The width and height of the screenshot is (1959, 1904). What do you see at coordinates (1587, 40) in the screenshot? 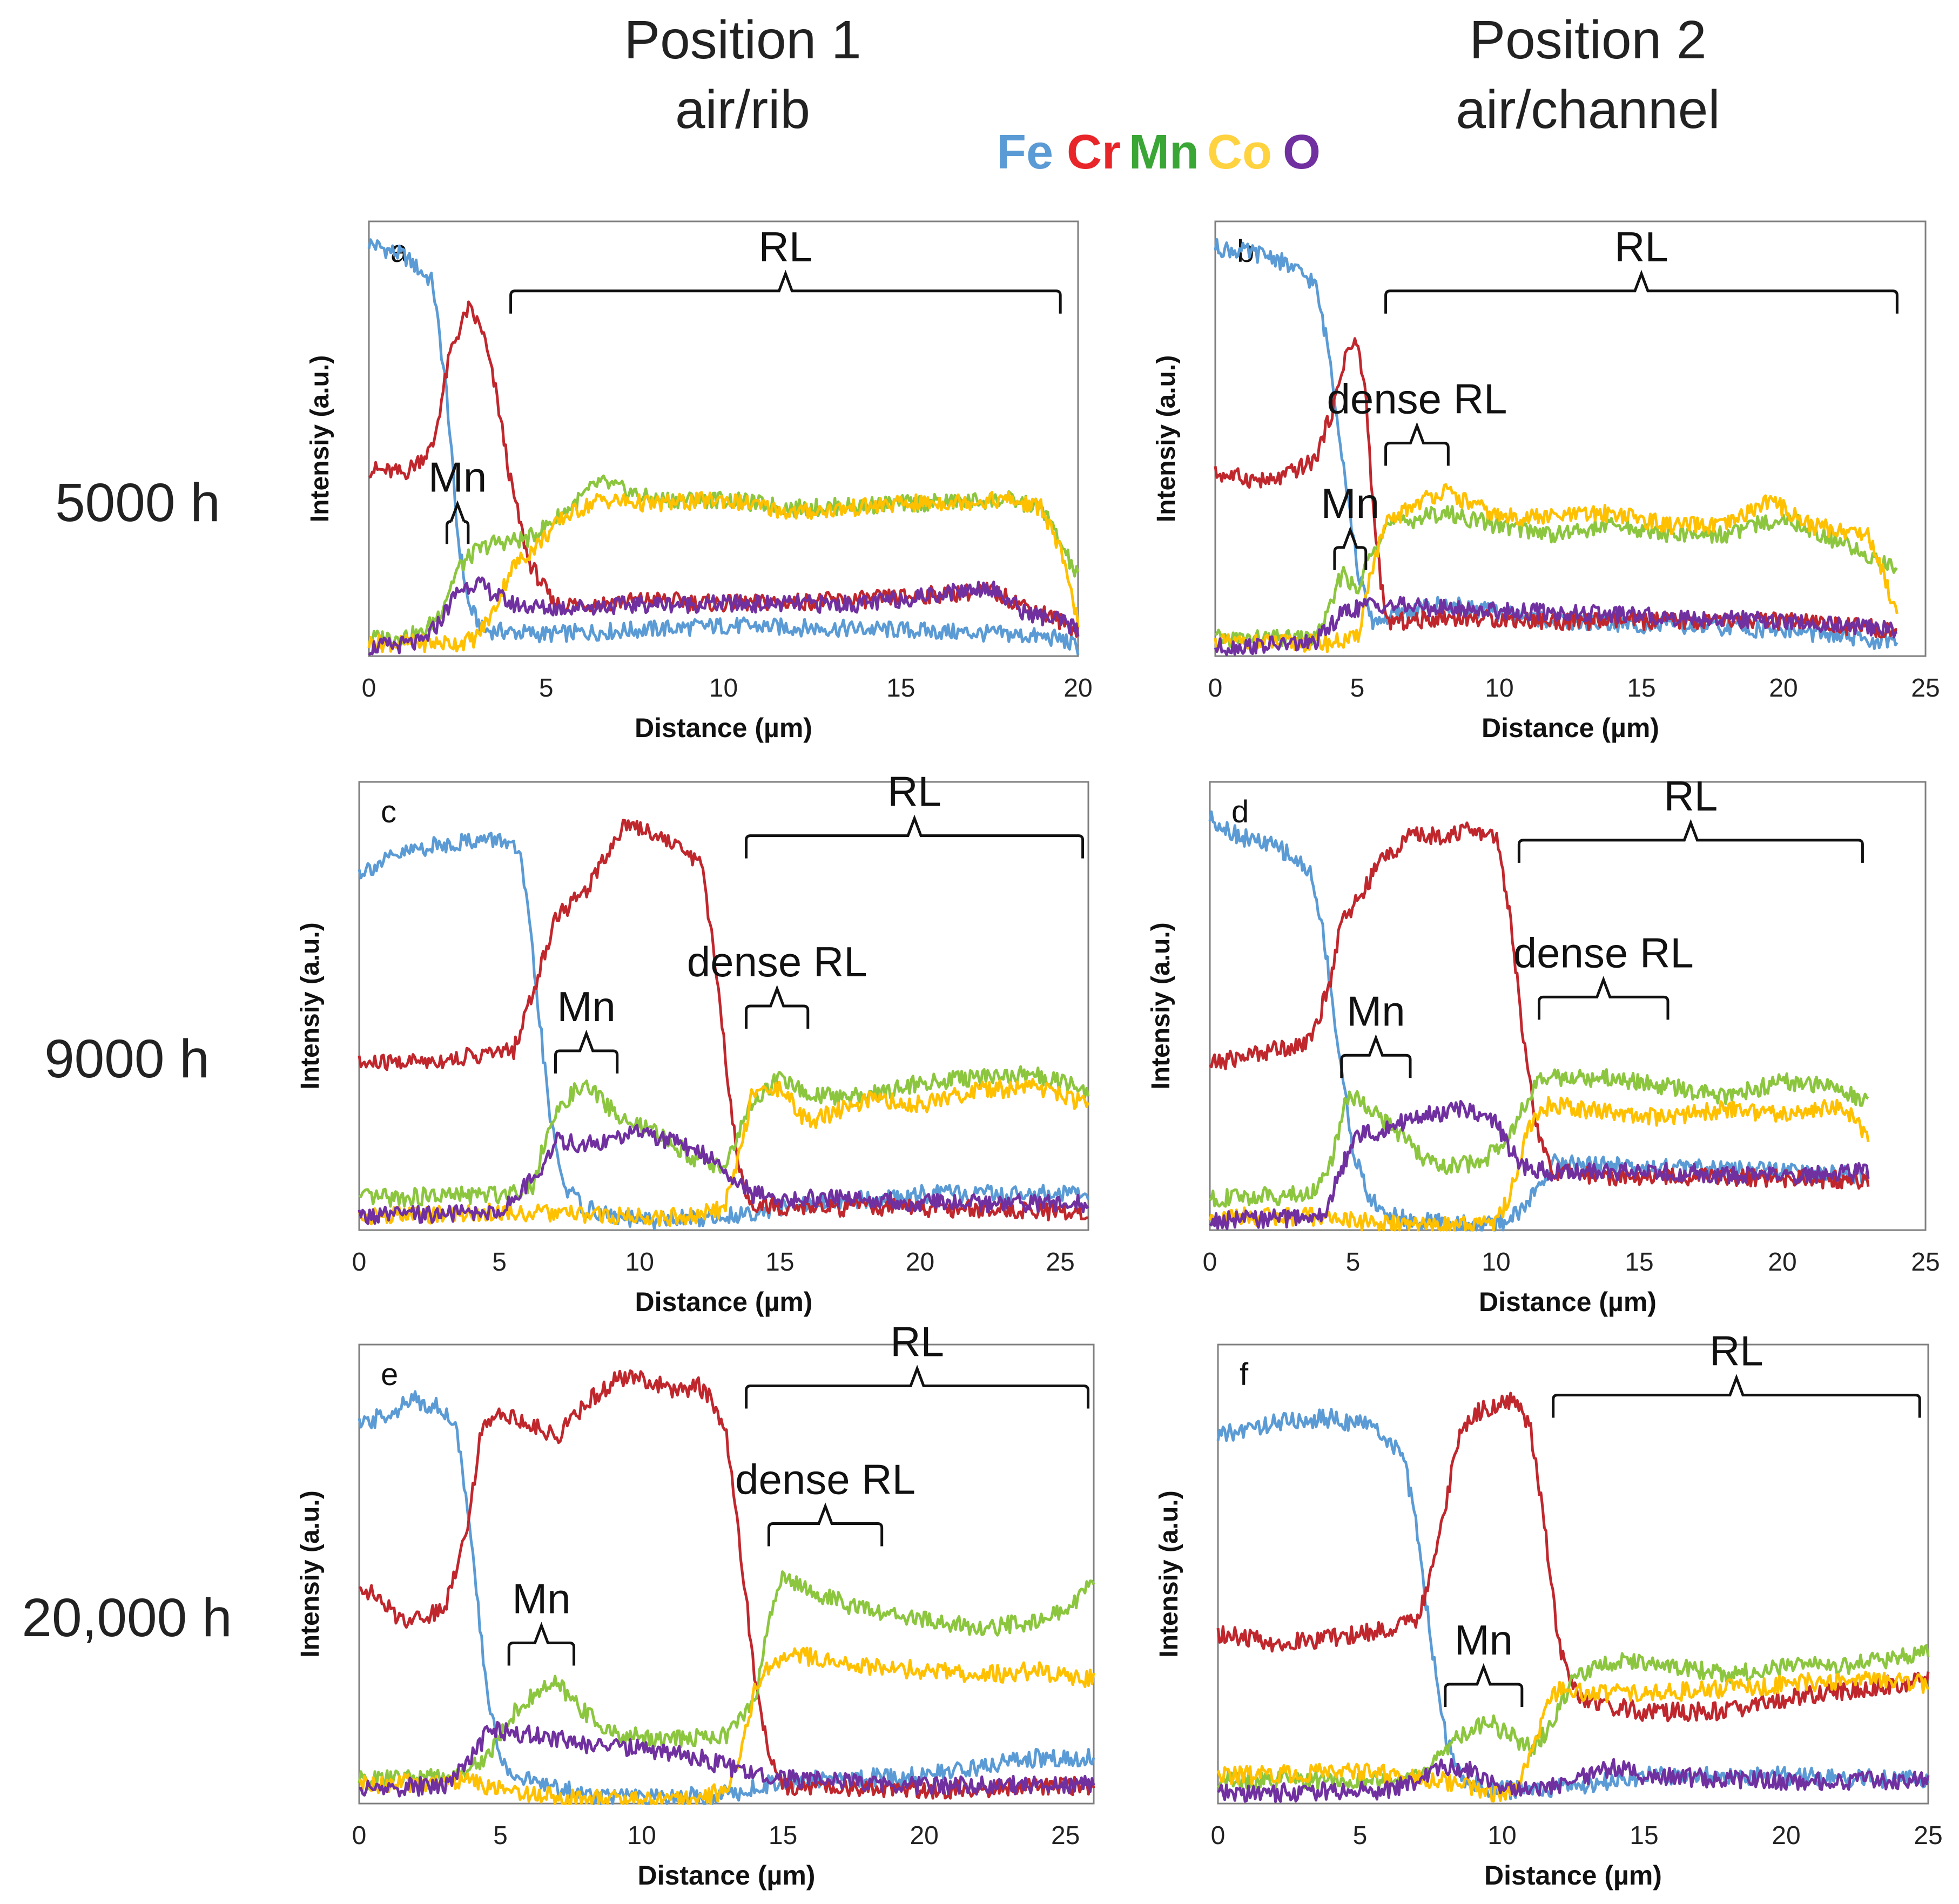
I see `column-header-2-line1: Position 2` at bounding box center [1587, 40].